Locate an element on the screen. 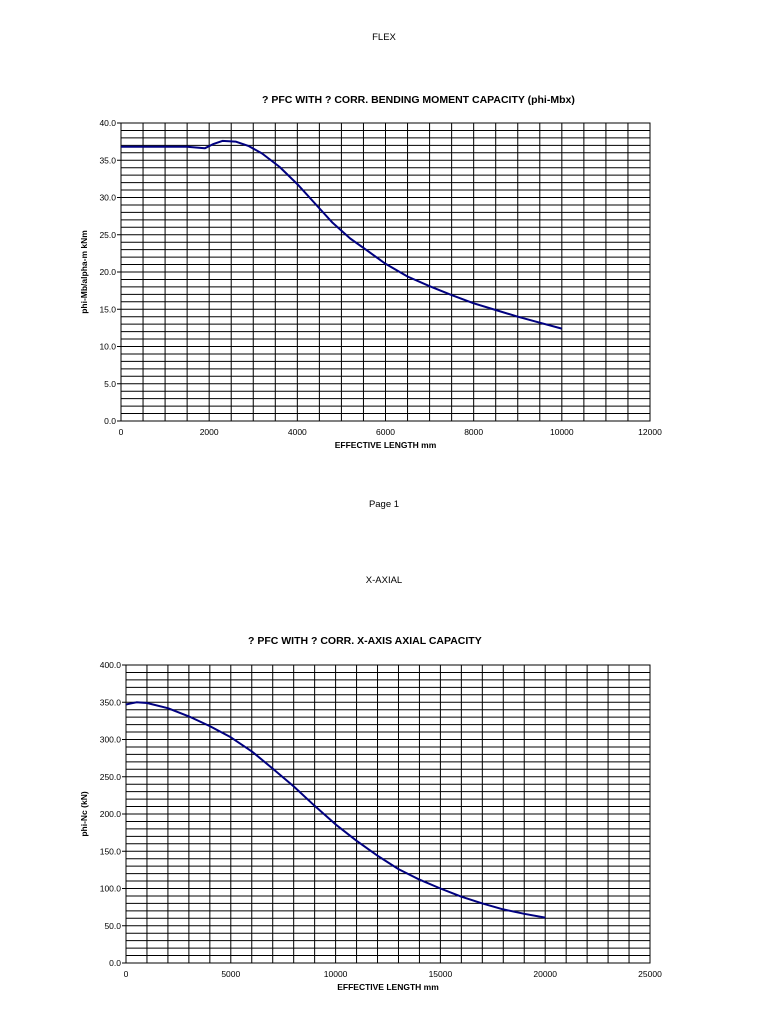 The image size is (768, 1024). y-tick-label: 10.0 is located at coordinates (107, 347).